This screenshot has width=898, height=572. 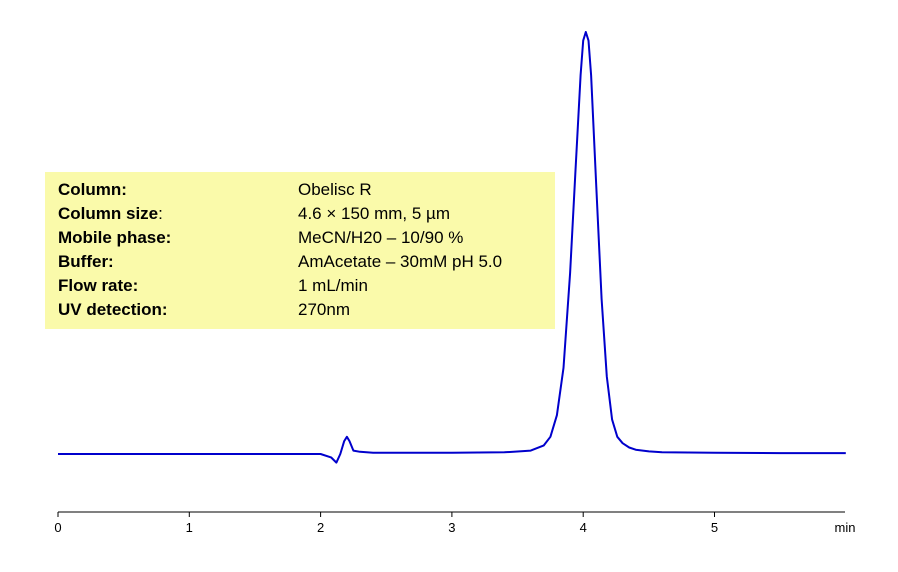 I want to click on x-tick-label: 3, so click(x=451, y=527).